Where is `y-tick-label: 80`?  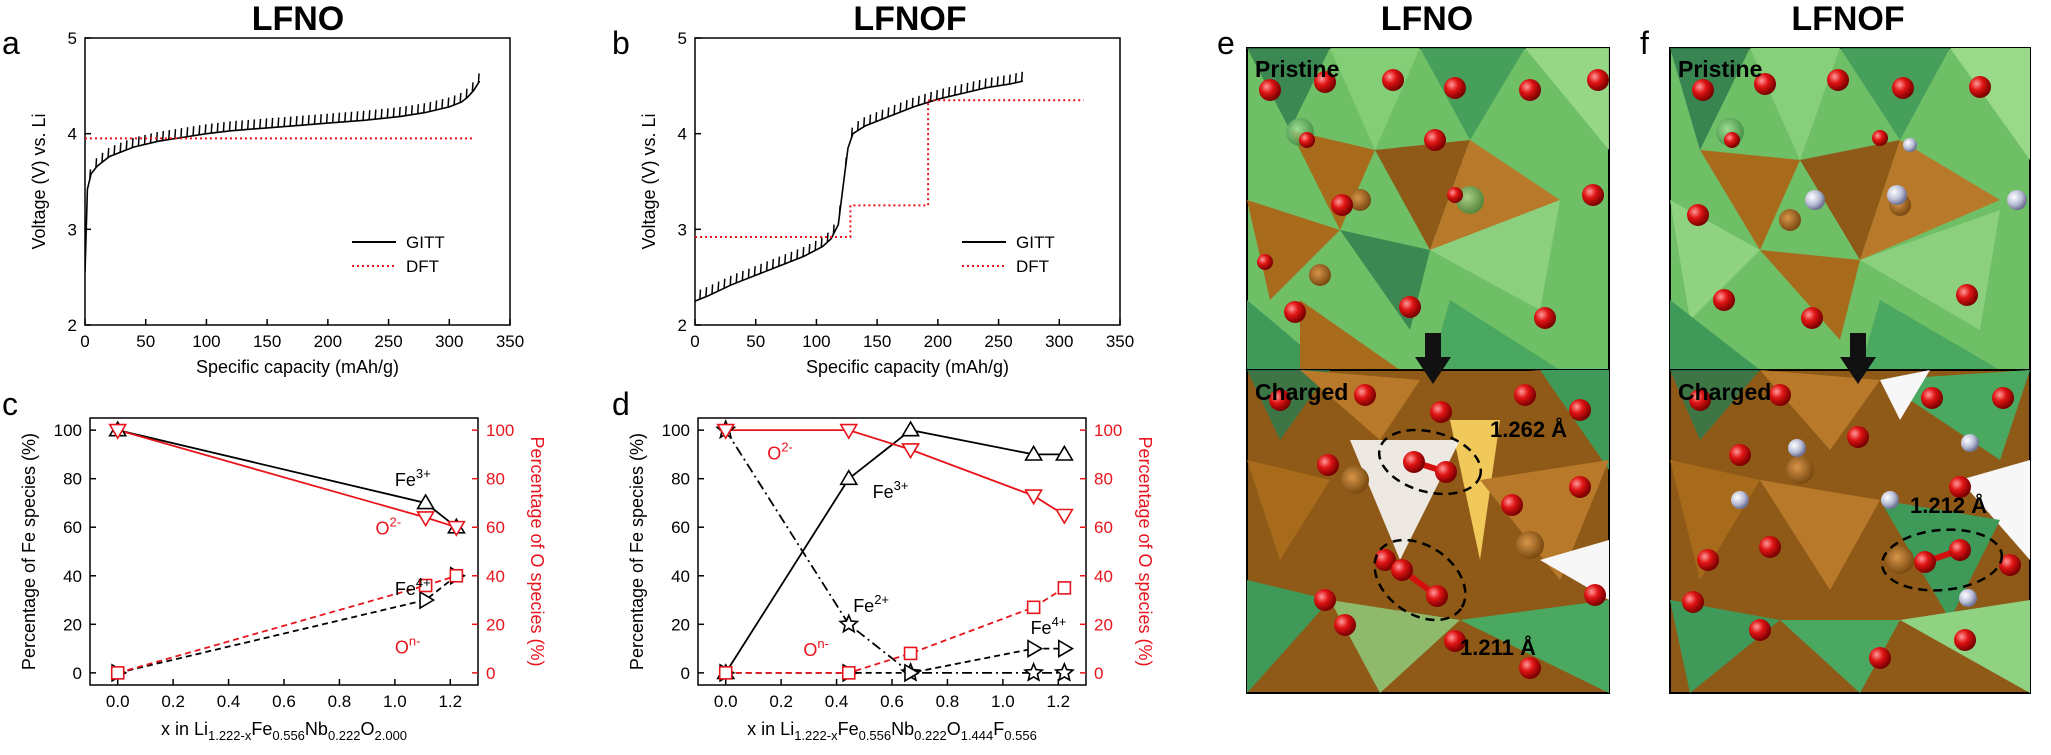
y-tick-label: 80 is located at coordinates (72, 479).